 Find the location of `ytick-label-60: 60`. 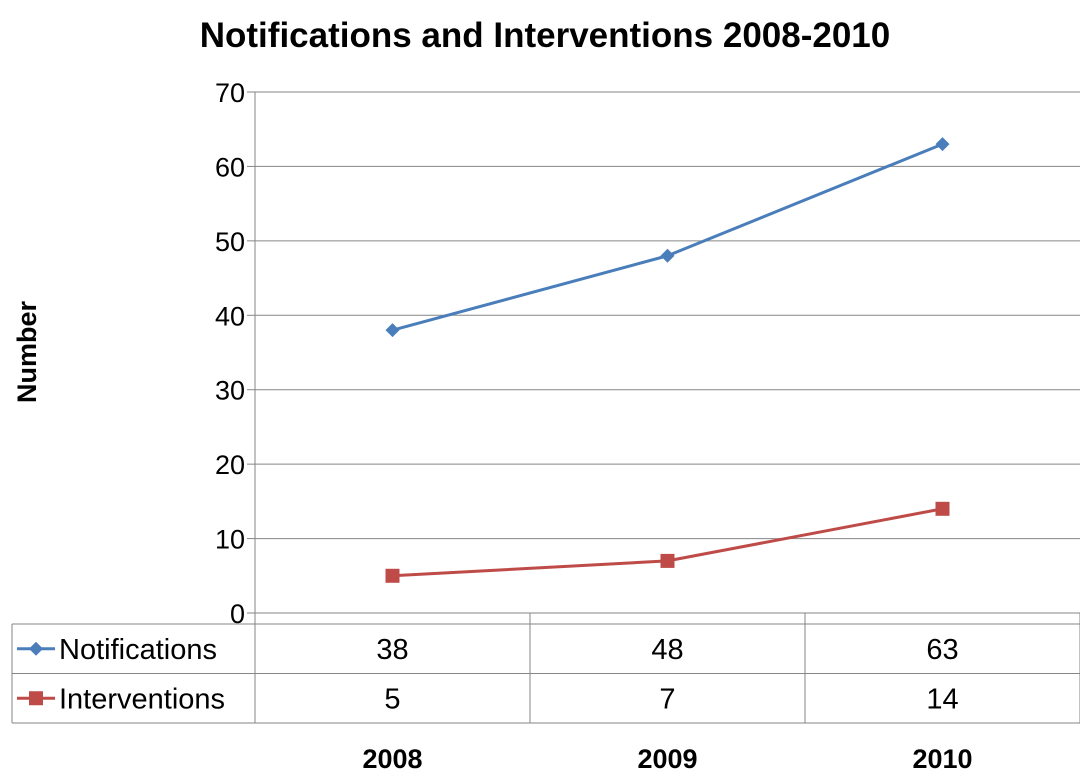

ytick-label-60: 60 is located at coordinates (230, 167).